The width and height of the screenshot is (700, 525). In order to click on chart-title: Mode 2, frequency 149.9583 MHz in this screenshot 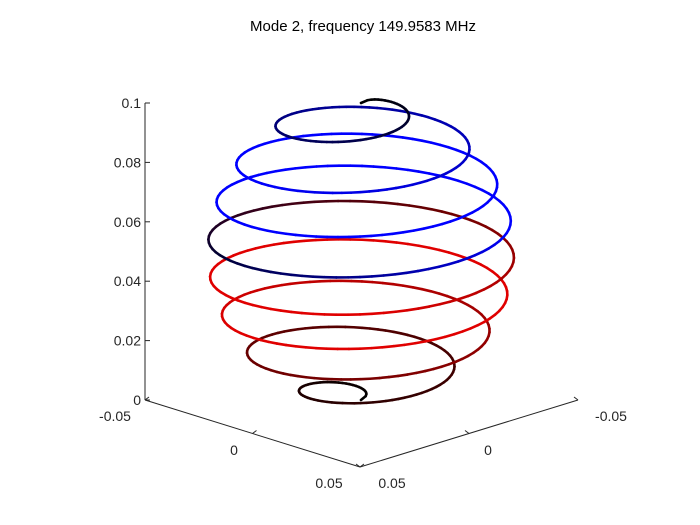, I will do `click(363, 26)`.